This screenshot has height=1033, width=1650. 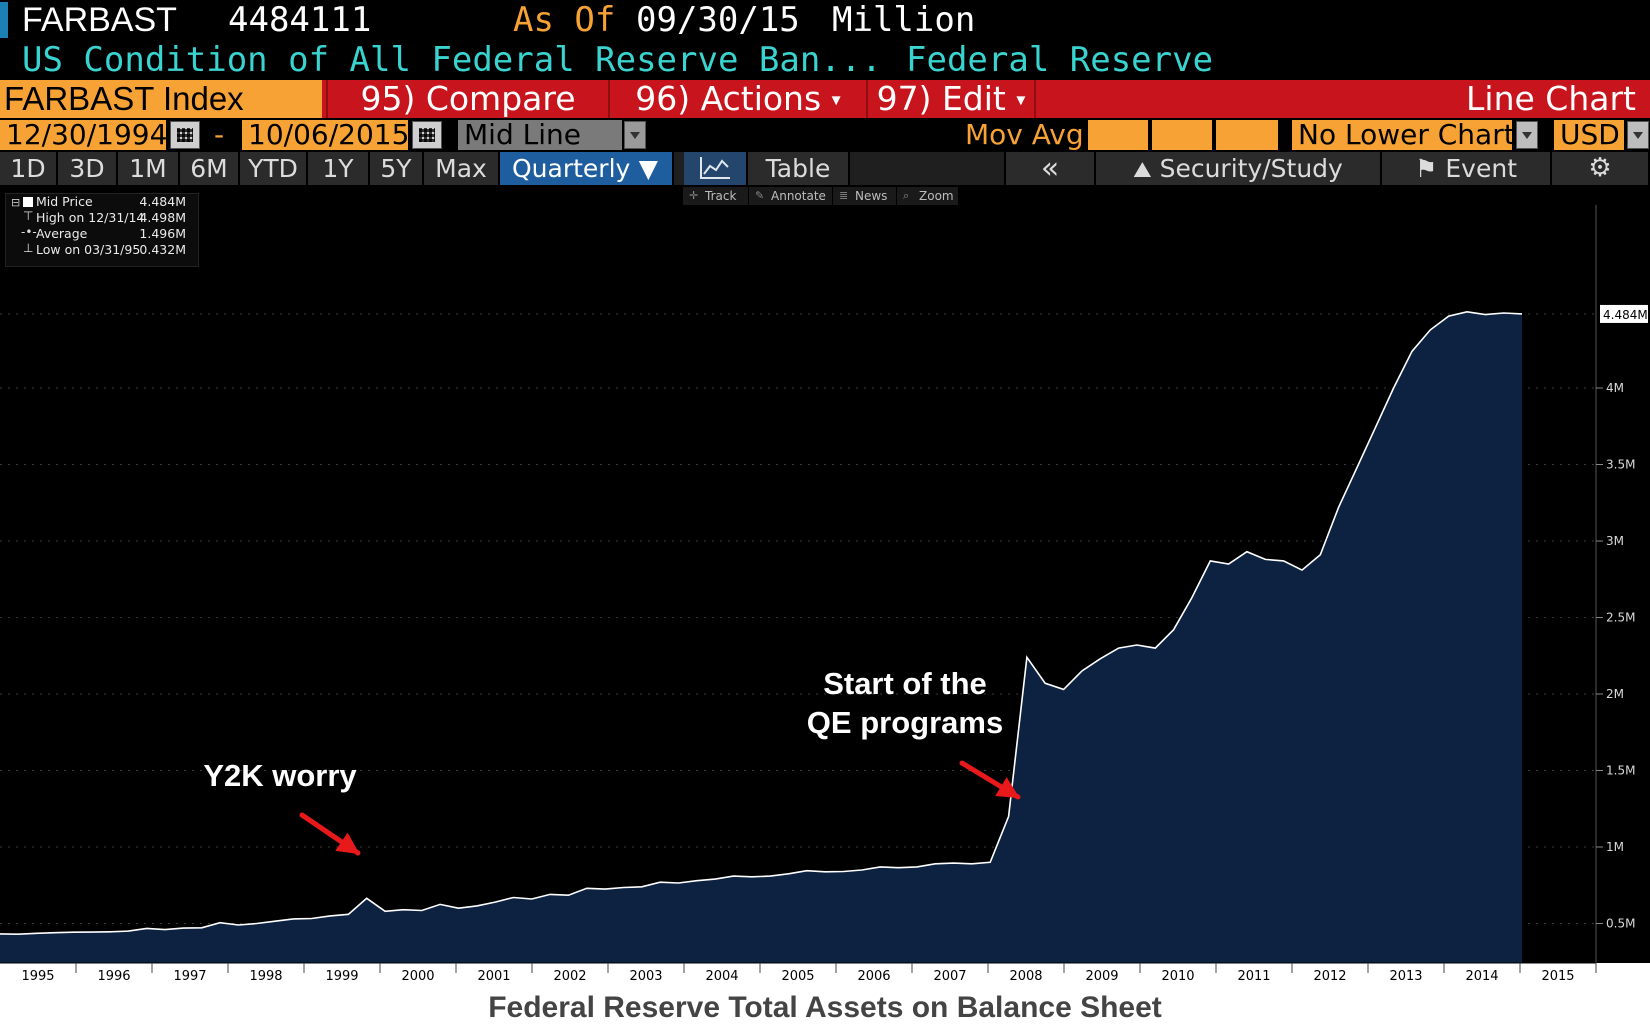 What do you see at coordinates (325, 135) in the screenshot?
I see `end-date-input: 10/06/2015` at bounding box center [325, 135].